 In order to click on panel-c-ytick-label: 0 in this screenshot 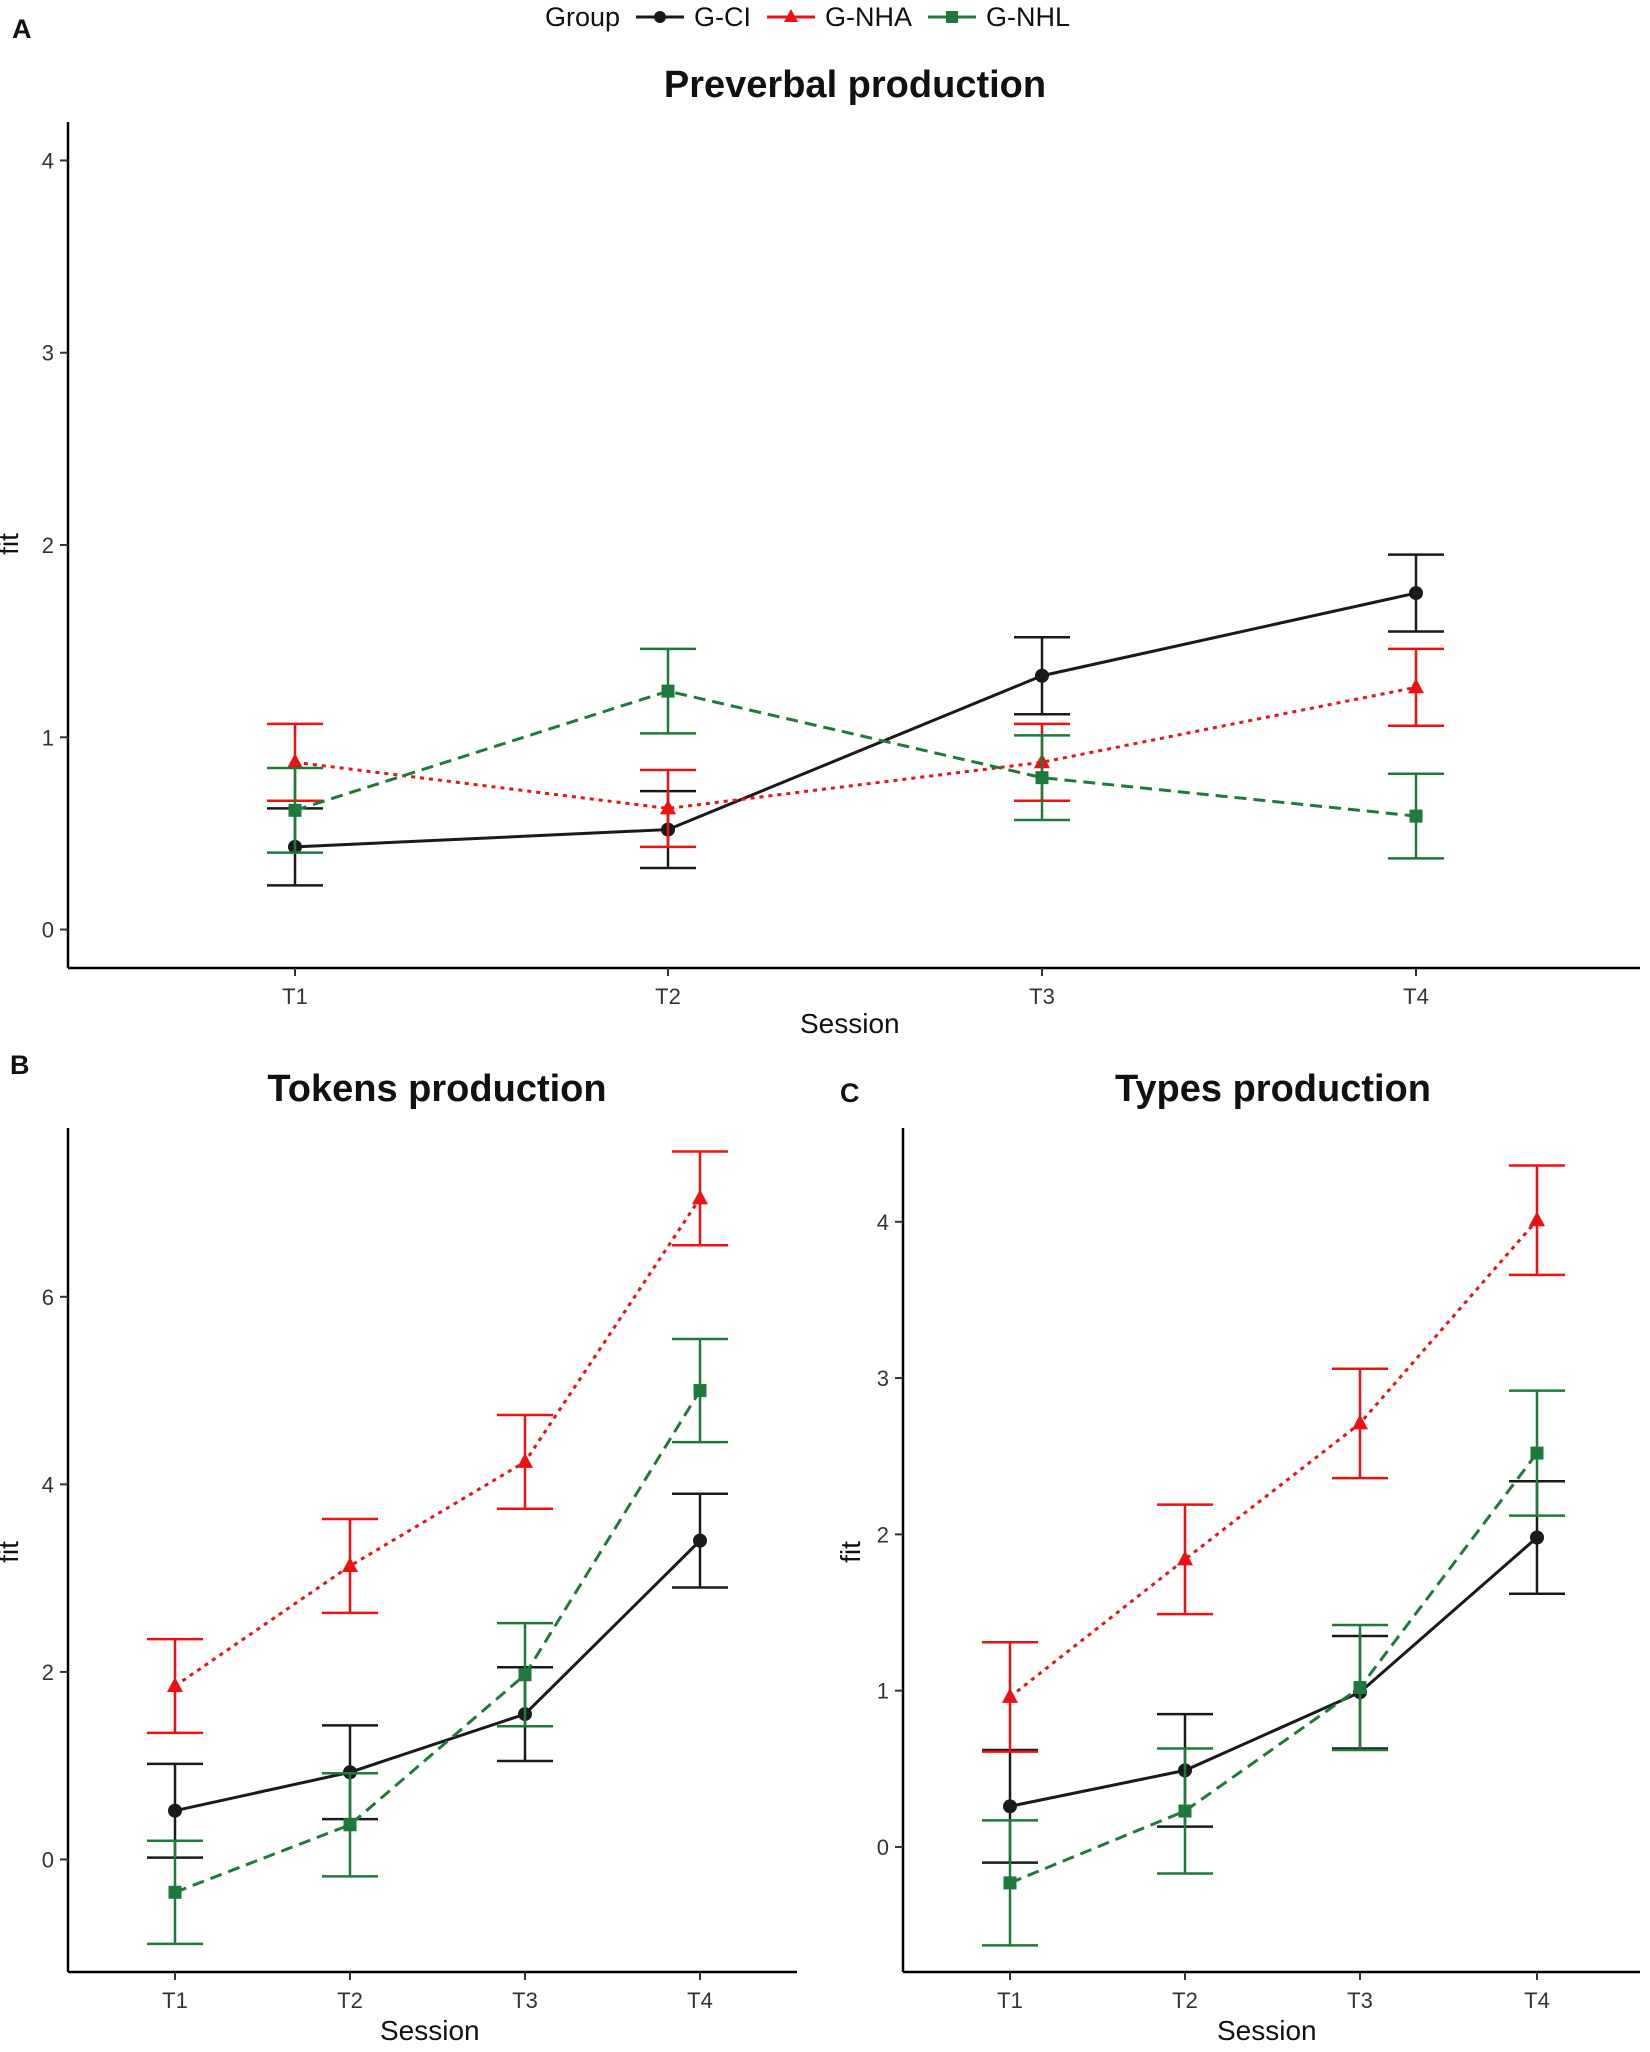, I will do `click(883, 1847)`.